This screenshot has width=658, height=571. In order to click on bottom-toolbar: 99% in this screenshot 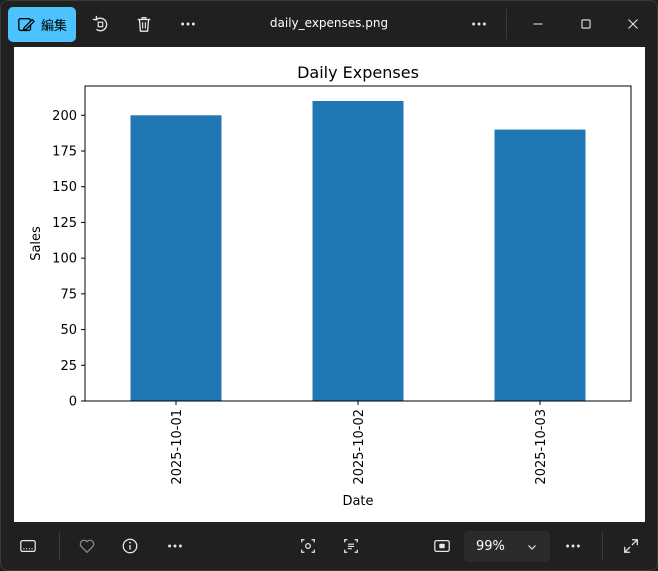, I will do `click(329, 546)`.